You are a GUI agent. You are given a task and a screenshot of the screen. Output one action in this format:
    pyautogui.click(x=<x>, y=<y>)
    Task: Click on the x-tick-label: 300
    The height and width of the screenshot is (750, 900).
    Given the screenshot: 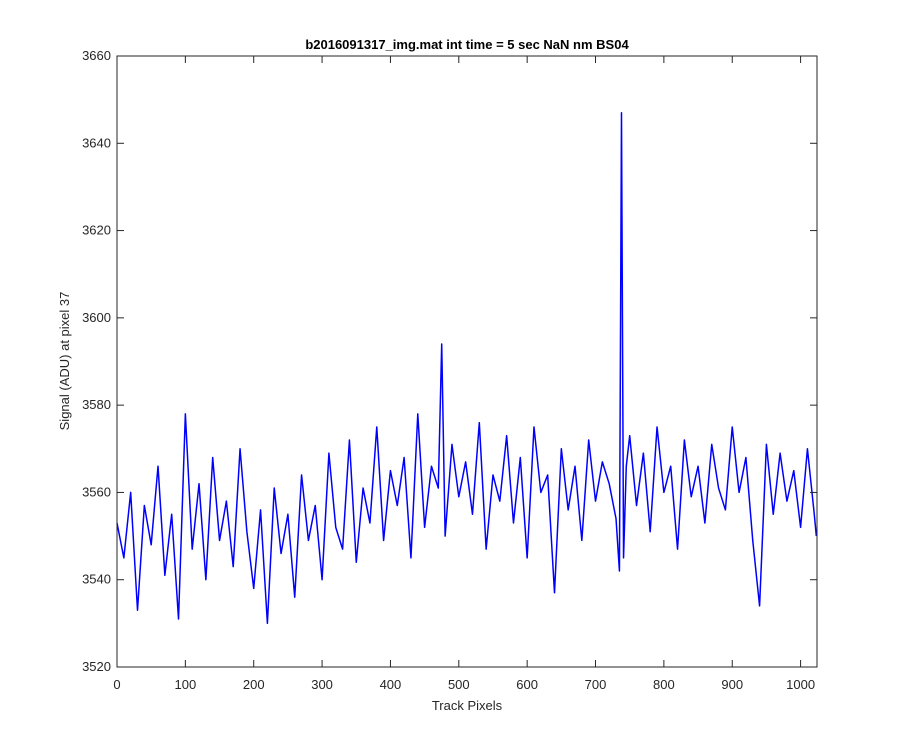 What is the action you would take?
    pyautogui.click(x=322, y=684)
    